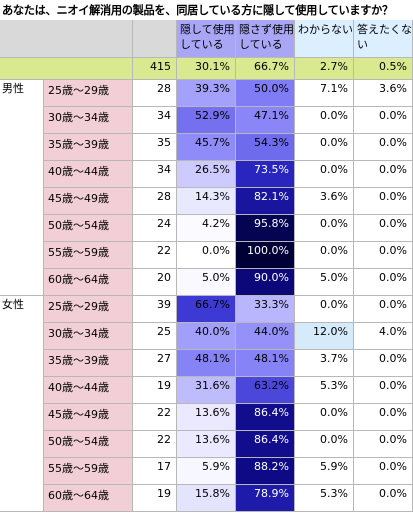 The height and width of the screenshot is (514, 413). I want to click on value-cell: 88.2%, so click(265, 471).